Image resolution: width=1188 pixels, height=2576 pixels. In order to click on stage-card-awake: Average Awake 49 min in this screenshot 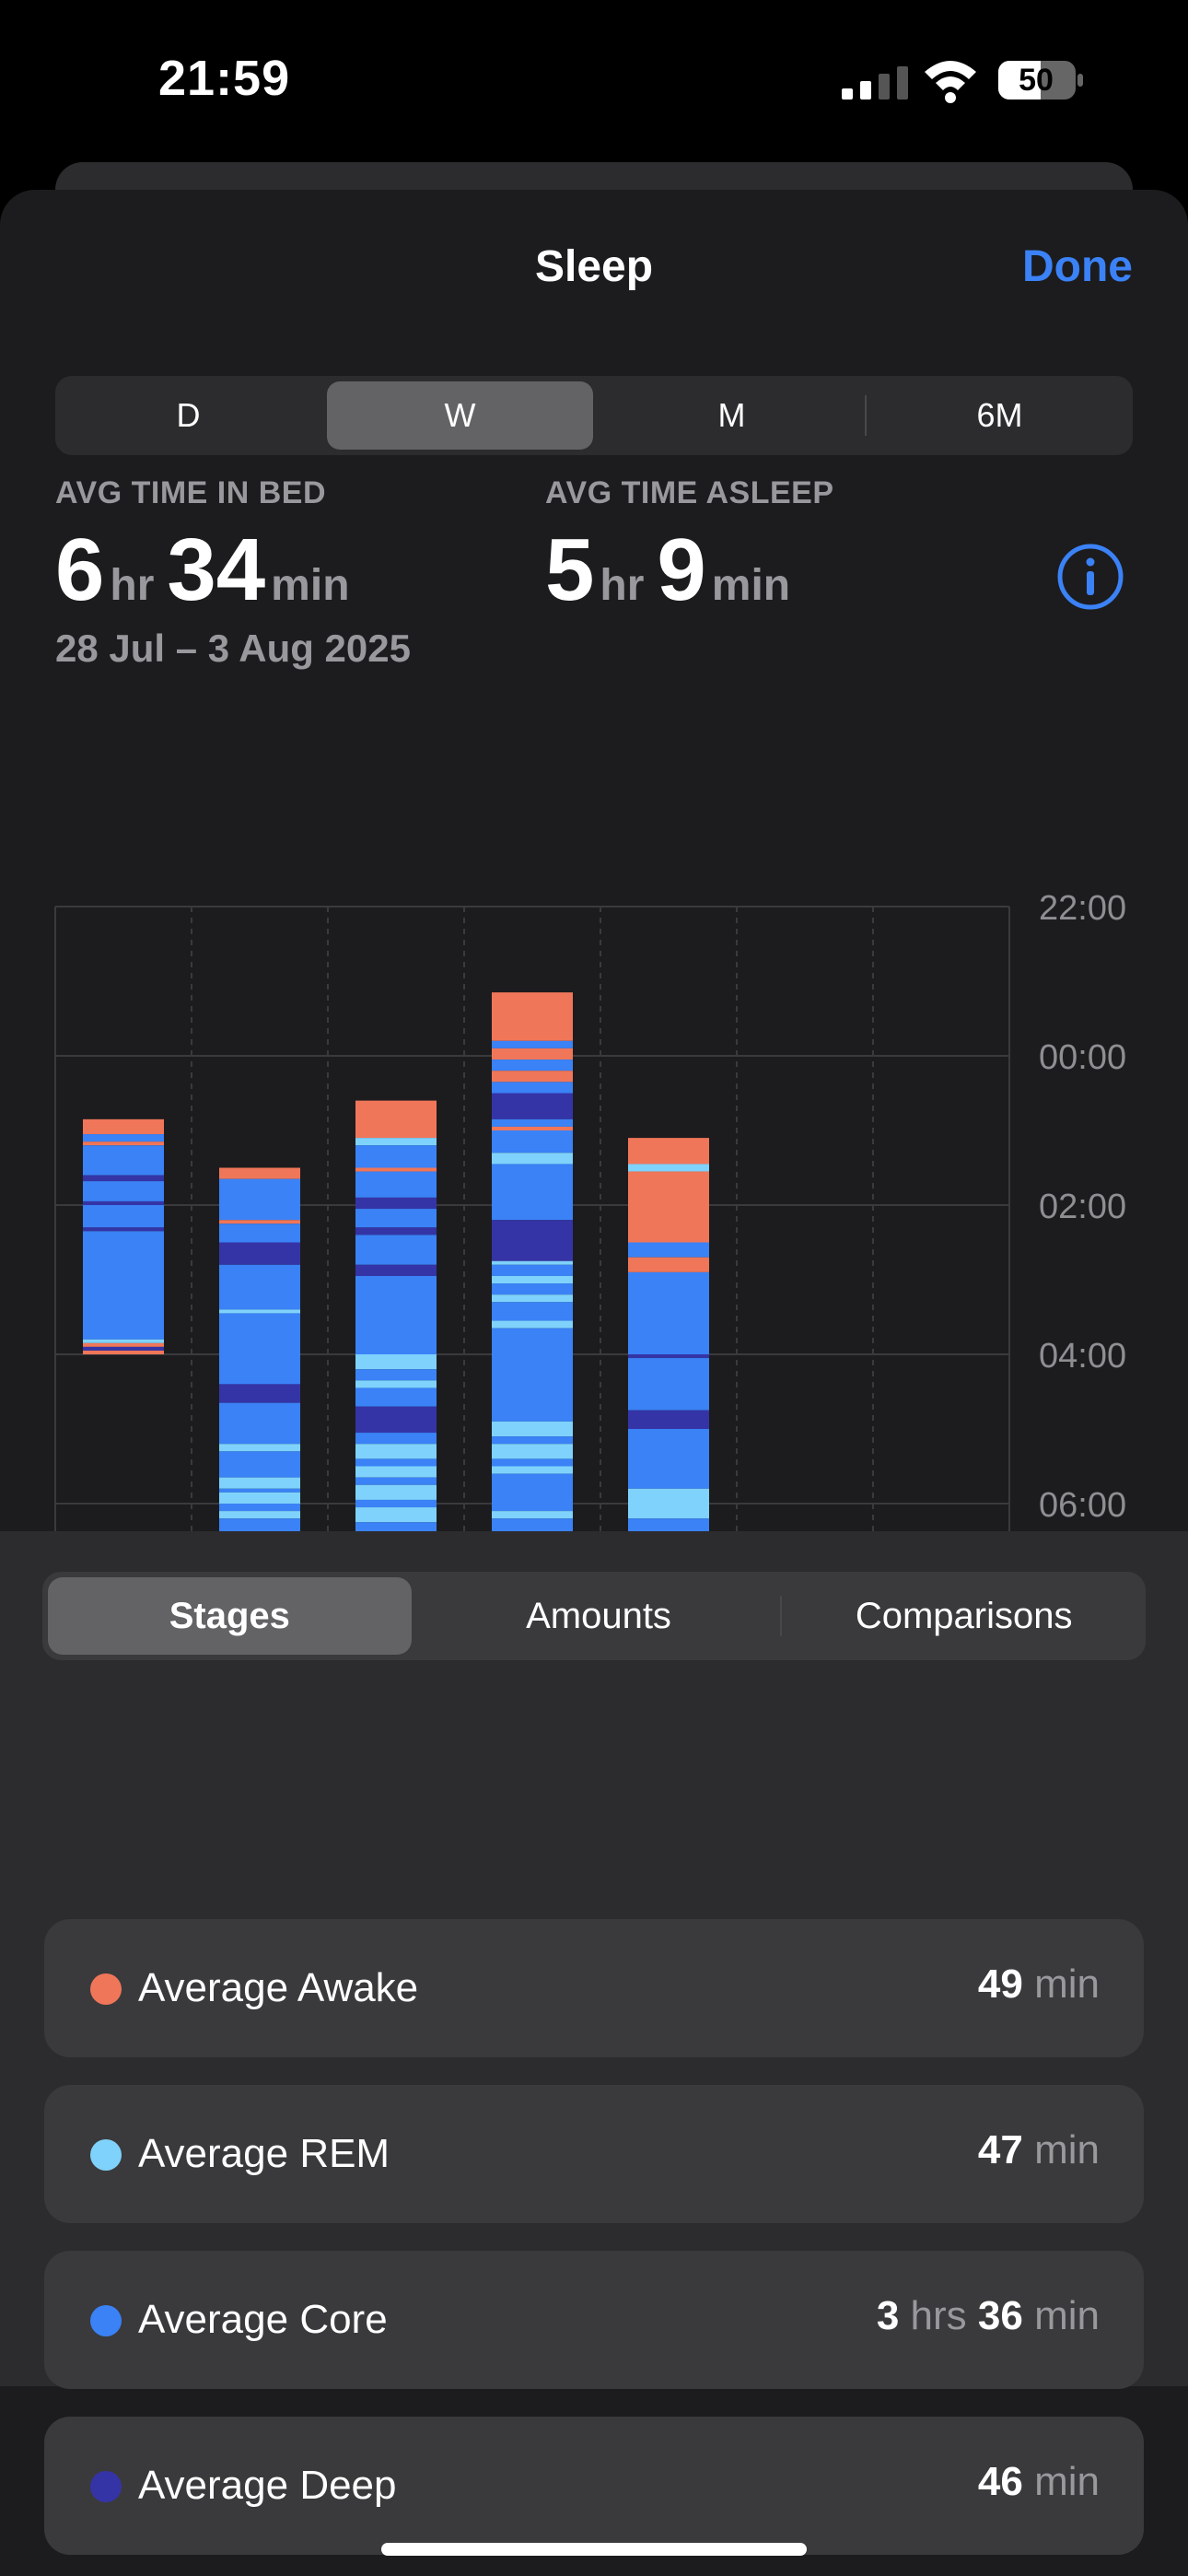, I will do `click(594, 1988)`.